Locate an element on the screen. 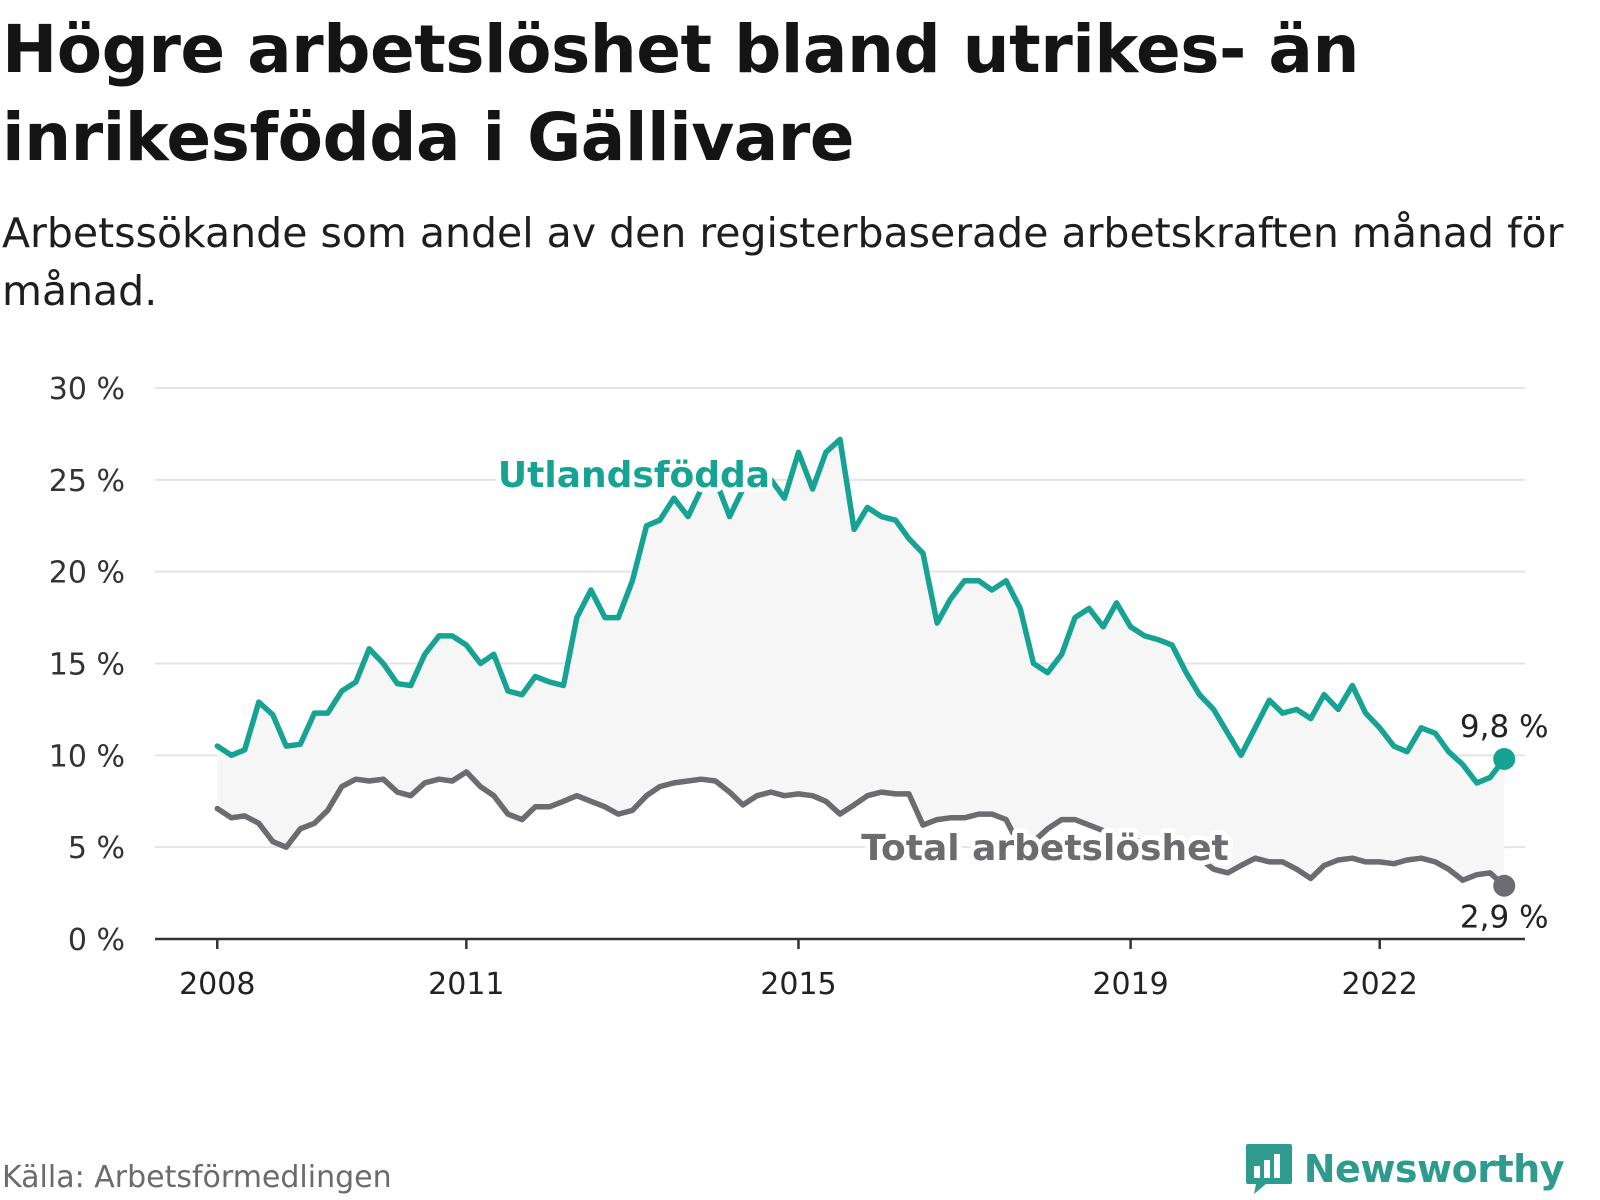 Image resolution: width=1600 pixels, height=1200 pixels. series-line-total is located at coordinates (860, 829).